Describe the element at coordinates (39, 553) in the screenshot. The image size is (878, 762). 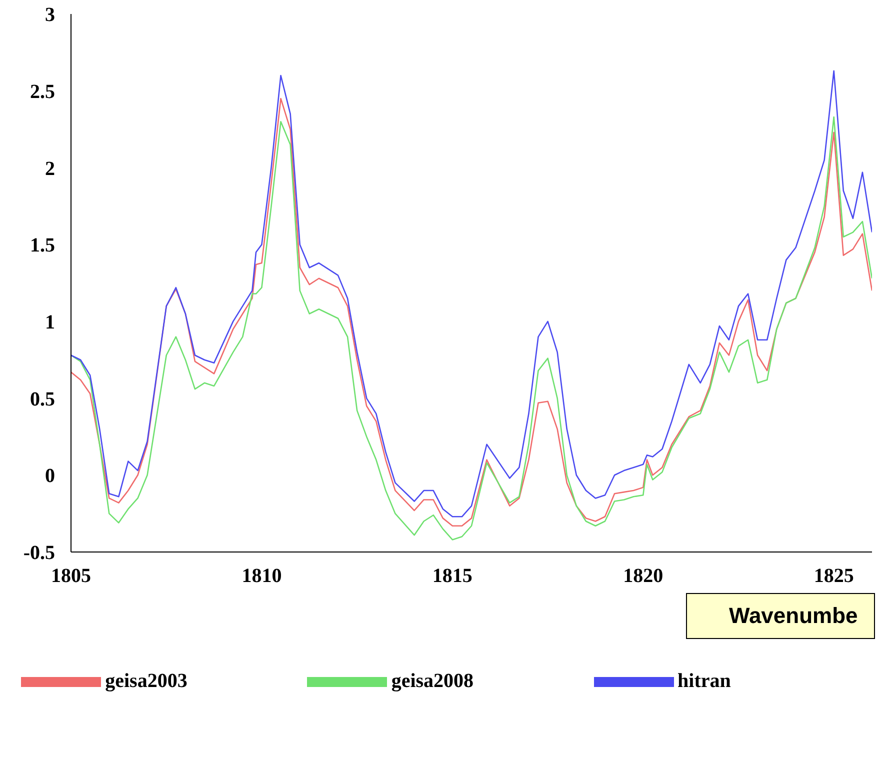
I see `y-tick-label: -0.5` at that location.